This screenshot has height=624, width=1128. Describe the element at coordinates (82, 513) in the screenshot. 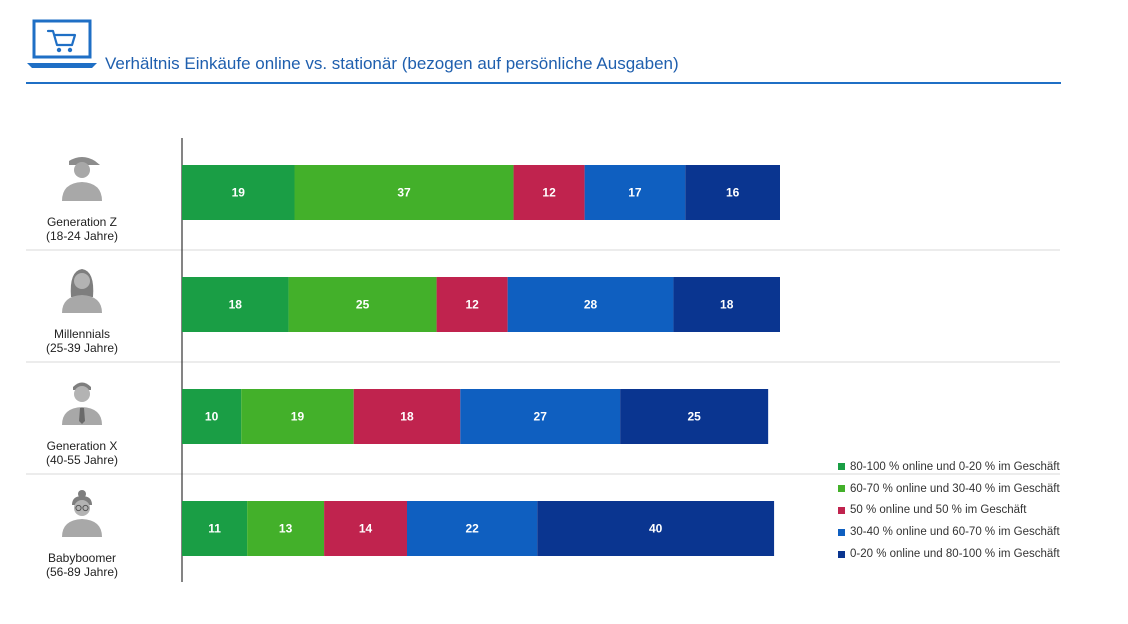

I see `person-bun-glasses-icon` at that location.